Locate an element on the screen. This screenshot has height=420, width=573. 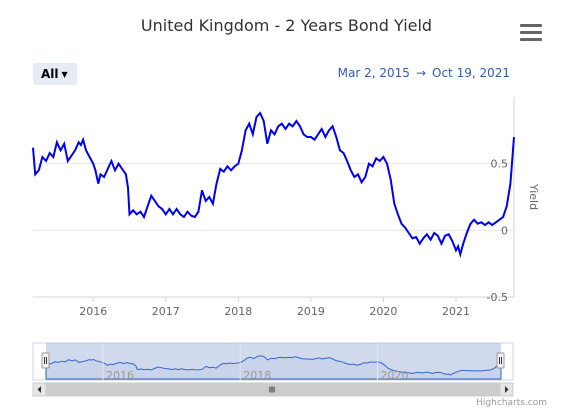
navigator-ticks: 2016 2018 2020 is located at coordinates (255, 362).